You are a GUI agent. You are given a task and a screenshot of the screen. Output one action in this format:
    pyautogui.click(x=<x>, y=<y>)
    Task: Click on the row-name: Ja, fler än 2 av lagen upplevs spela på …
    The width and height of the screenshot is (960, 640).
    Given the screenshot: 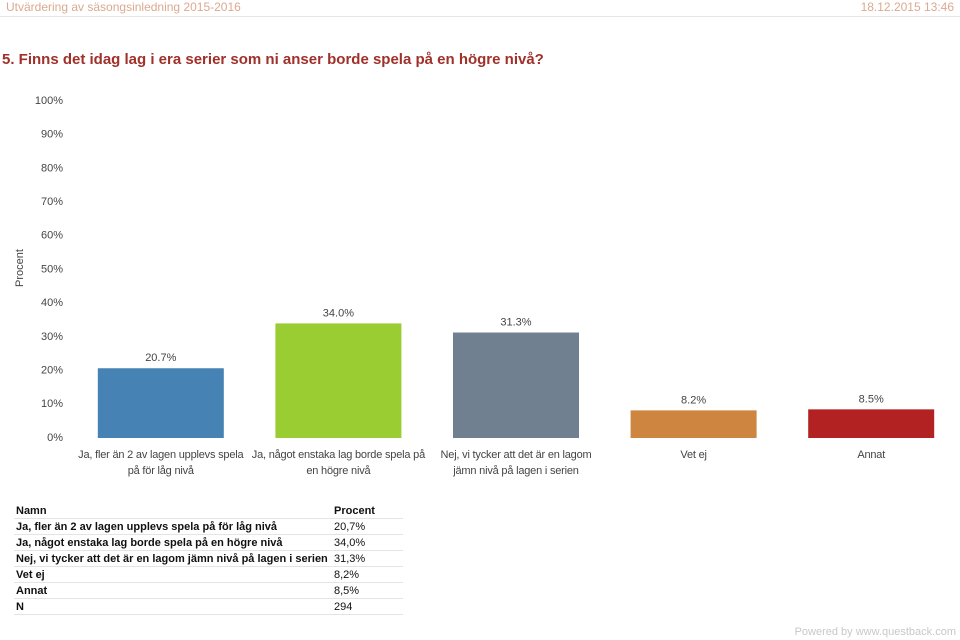 What is the action you would take?
    pyautogui.click(x=173, y=526)
    